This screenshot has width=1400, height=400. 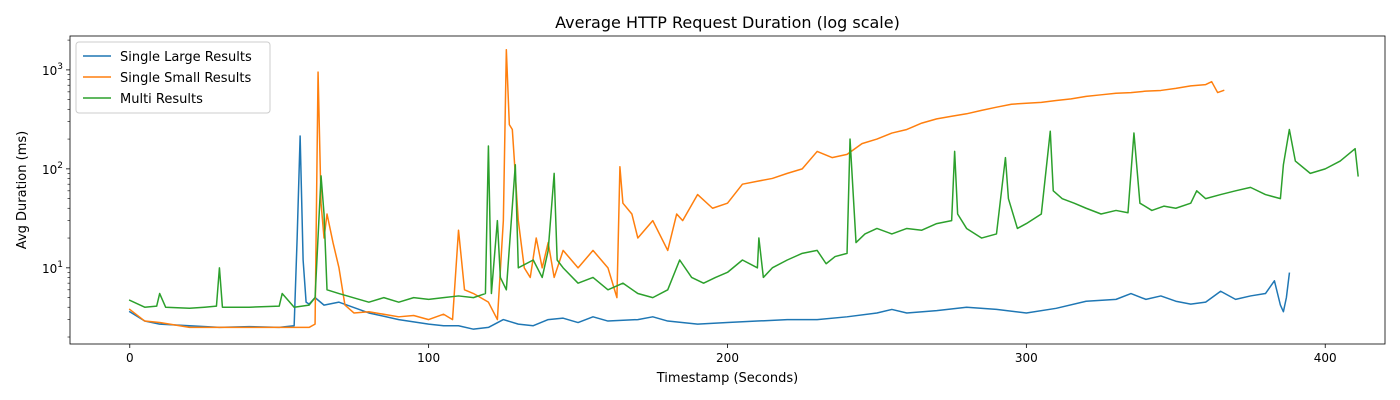 What do you see at coordinates (60, 265) in the screenshot?
I see `y-tick-exponent: 1` at bounding box center [60, 265].